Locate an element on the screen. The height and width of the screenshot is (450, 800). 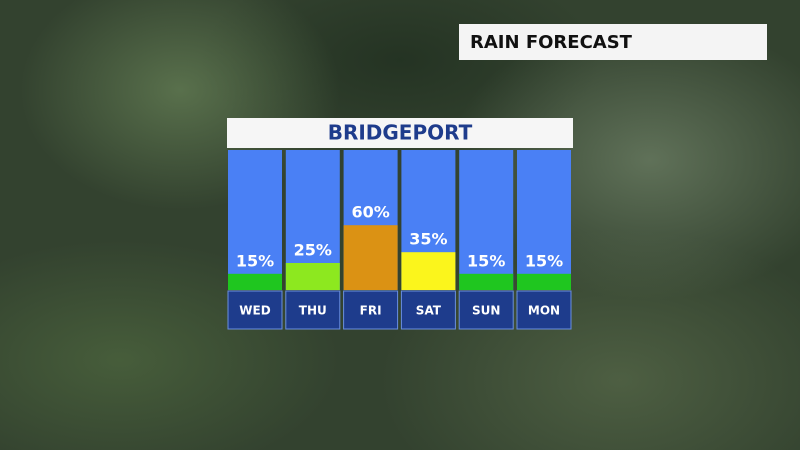
x-tick-label: SUN is located at coordinates (486, 311).